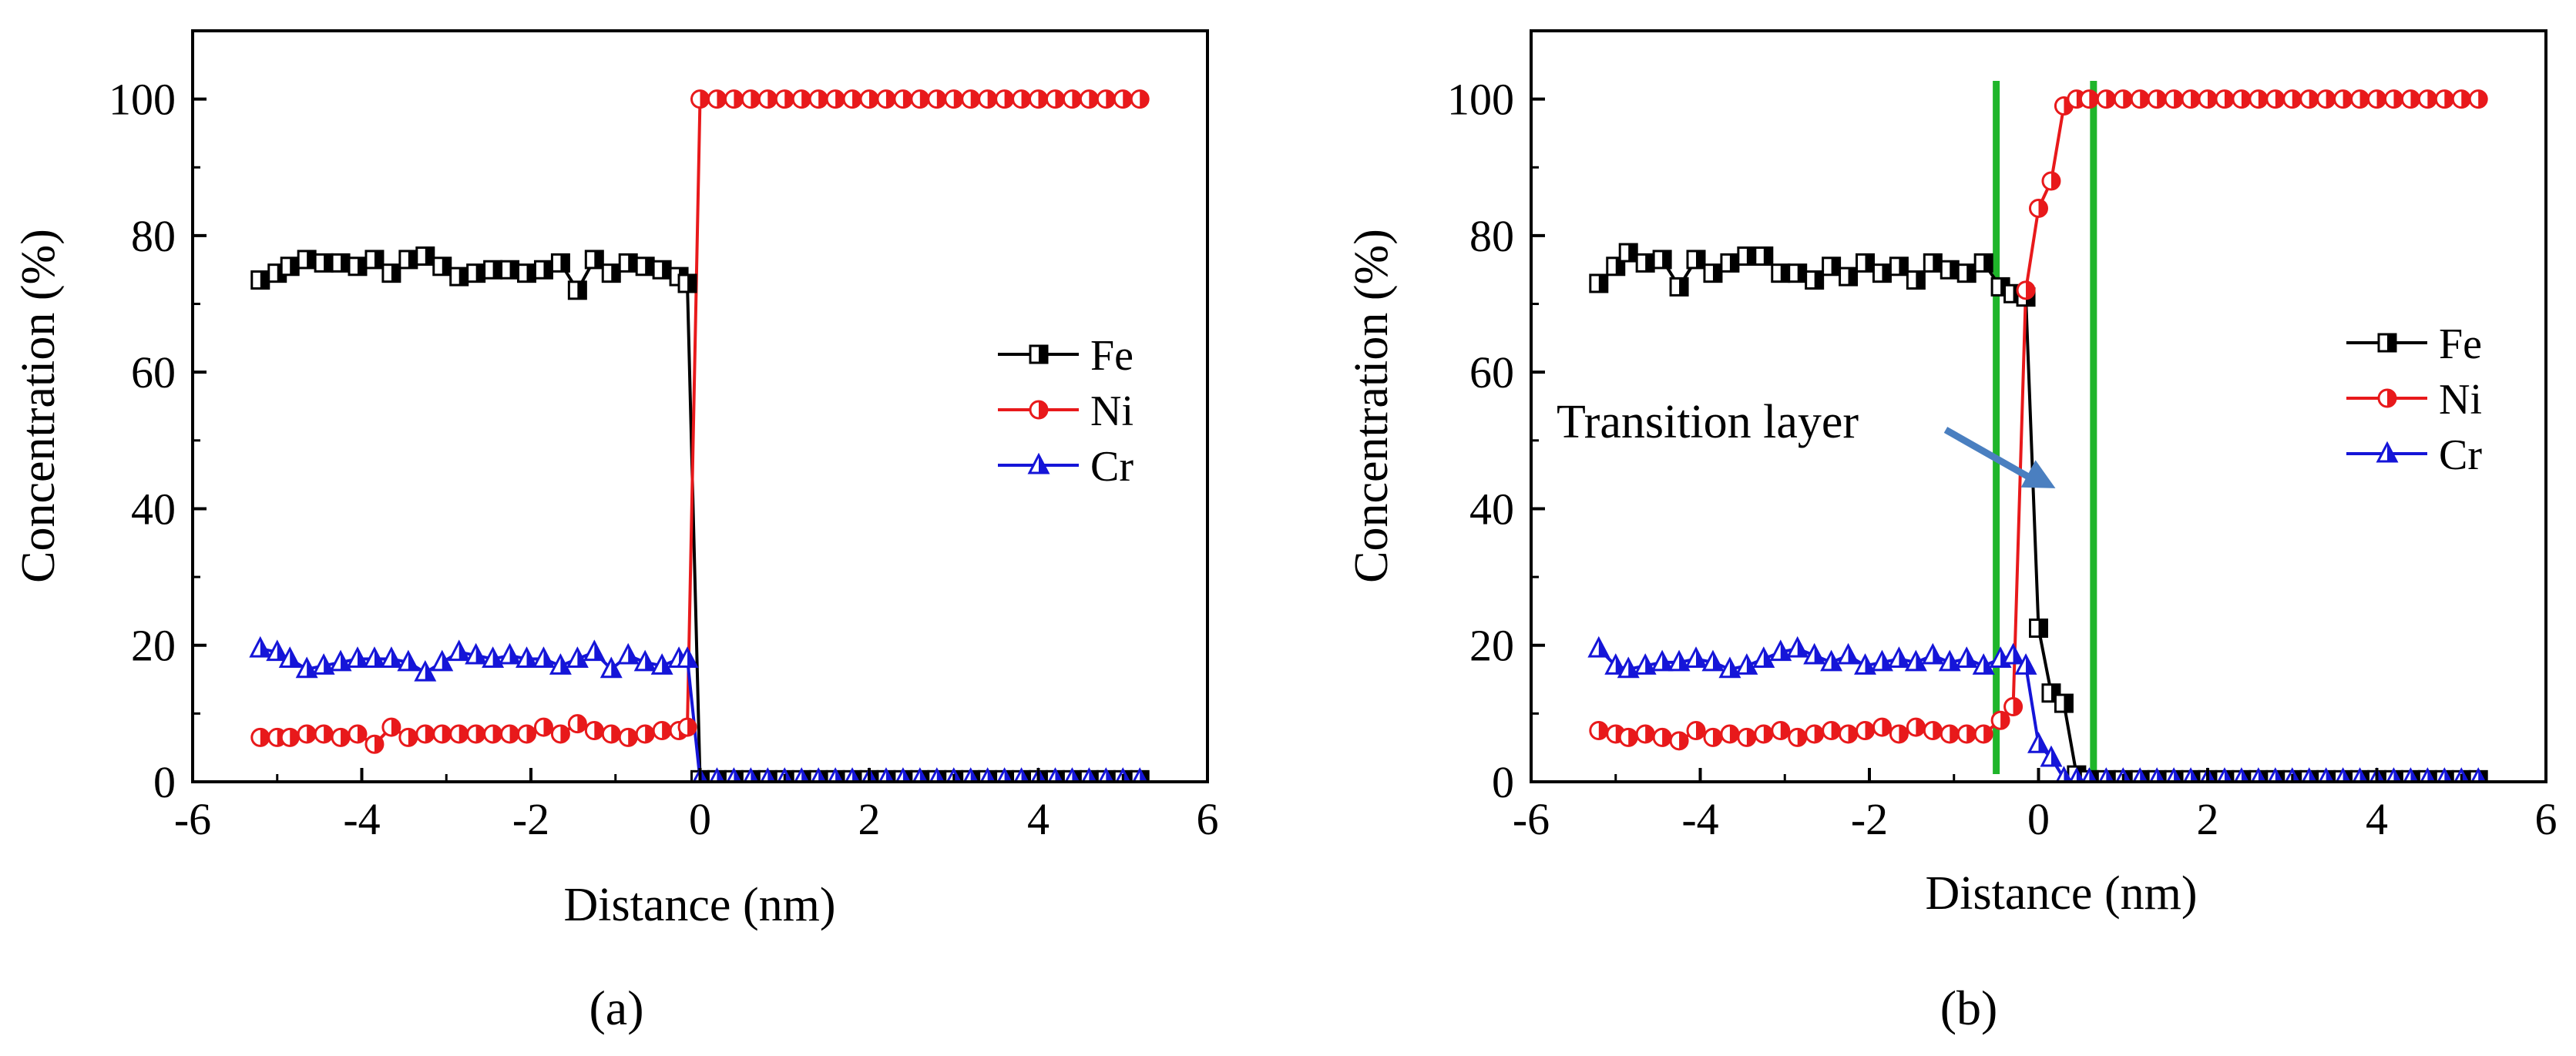 Image resolution: width=2576 pixels, height=1056 pixels. Describe the element at coordinates (2038, 819) in the screenshot. I see `x-tick-label: 0` at that location.